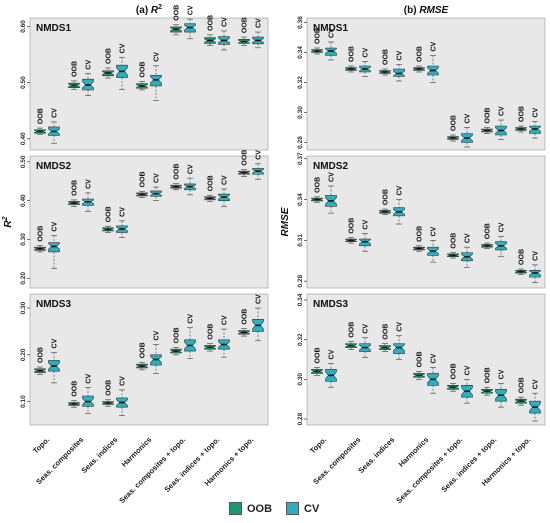  What do you see at coordinates (302, 508) in the screenshot?
I see `legend-item-cv: CV` at bounding box center [302, 508].